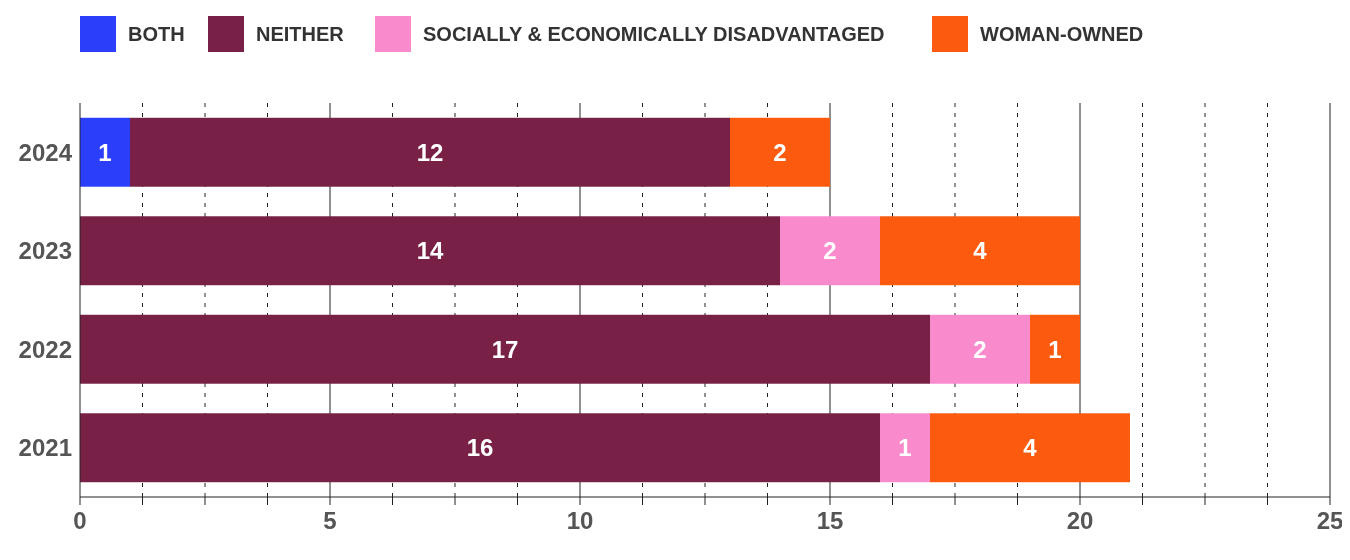  What do you see at coordinates (1330, 520) in the screenshot?
I see `x-tick-label: 25` at bounding box center [1330, 520].